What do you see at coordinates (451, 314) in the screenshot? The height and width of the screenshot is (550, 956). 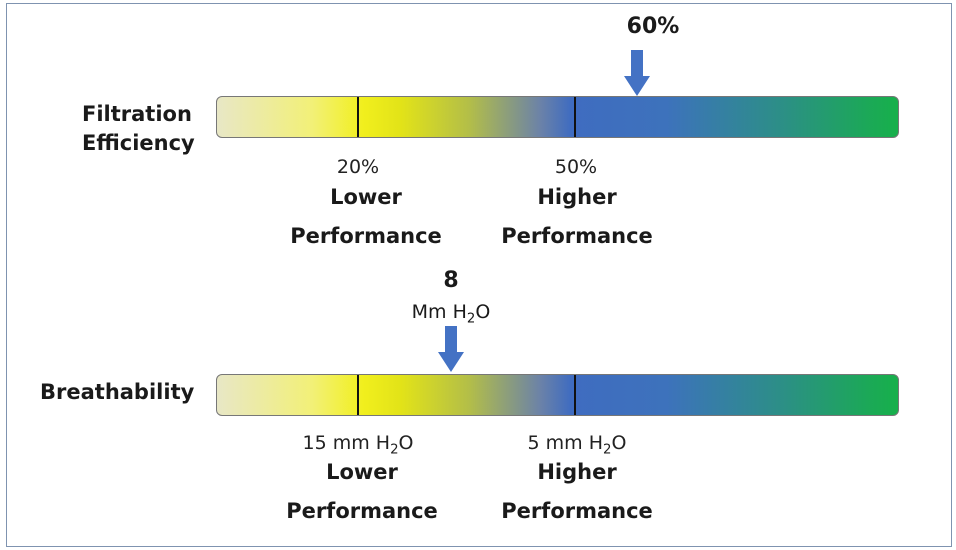 I see `breathability-marker-unit: Mm H2O` at bounding box center [451, 314].